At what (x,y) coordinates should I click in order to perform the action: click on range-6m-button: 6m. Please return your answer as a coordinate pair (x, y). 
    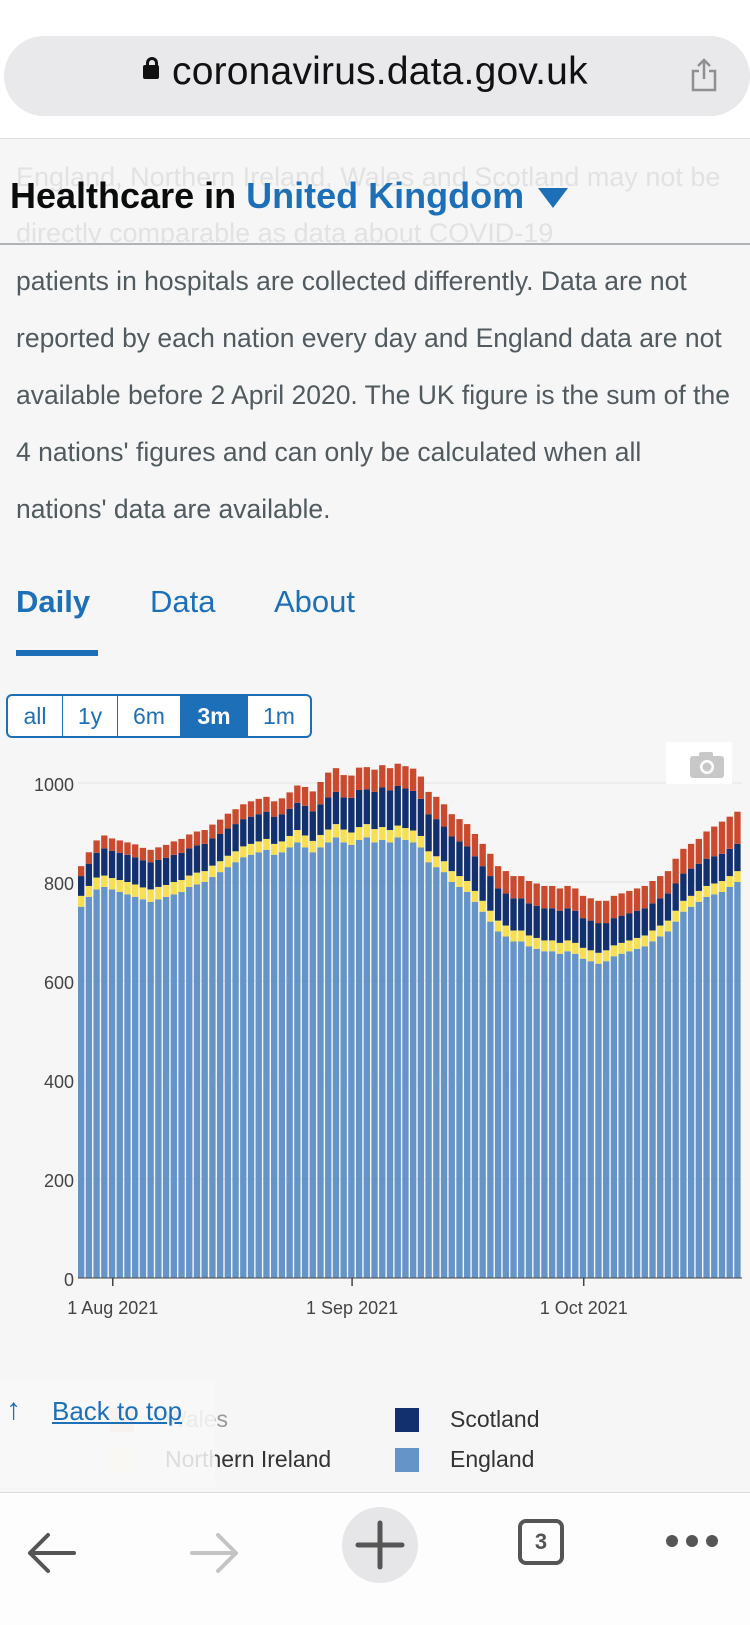
    Looking at the image, I should click on (149, 716).